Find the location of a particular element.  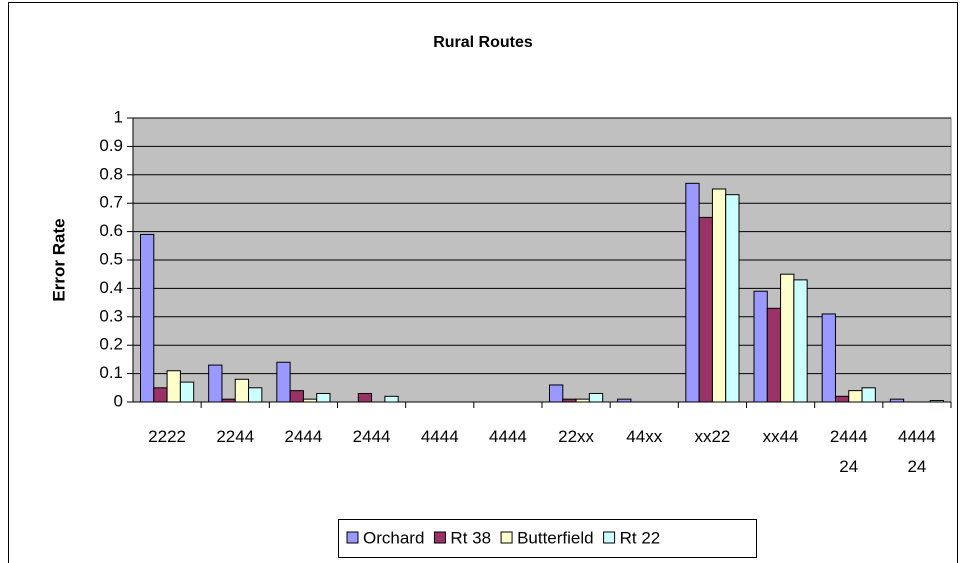

y-tick-label: 0.9 is located at coordinates (111, 145).